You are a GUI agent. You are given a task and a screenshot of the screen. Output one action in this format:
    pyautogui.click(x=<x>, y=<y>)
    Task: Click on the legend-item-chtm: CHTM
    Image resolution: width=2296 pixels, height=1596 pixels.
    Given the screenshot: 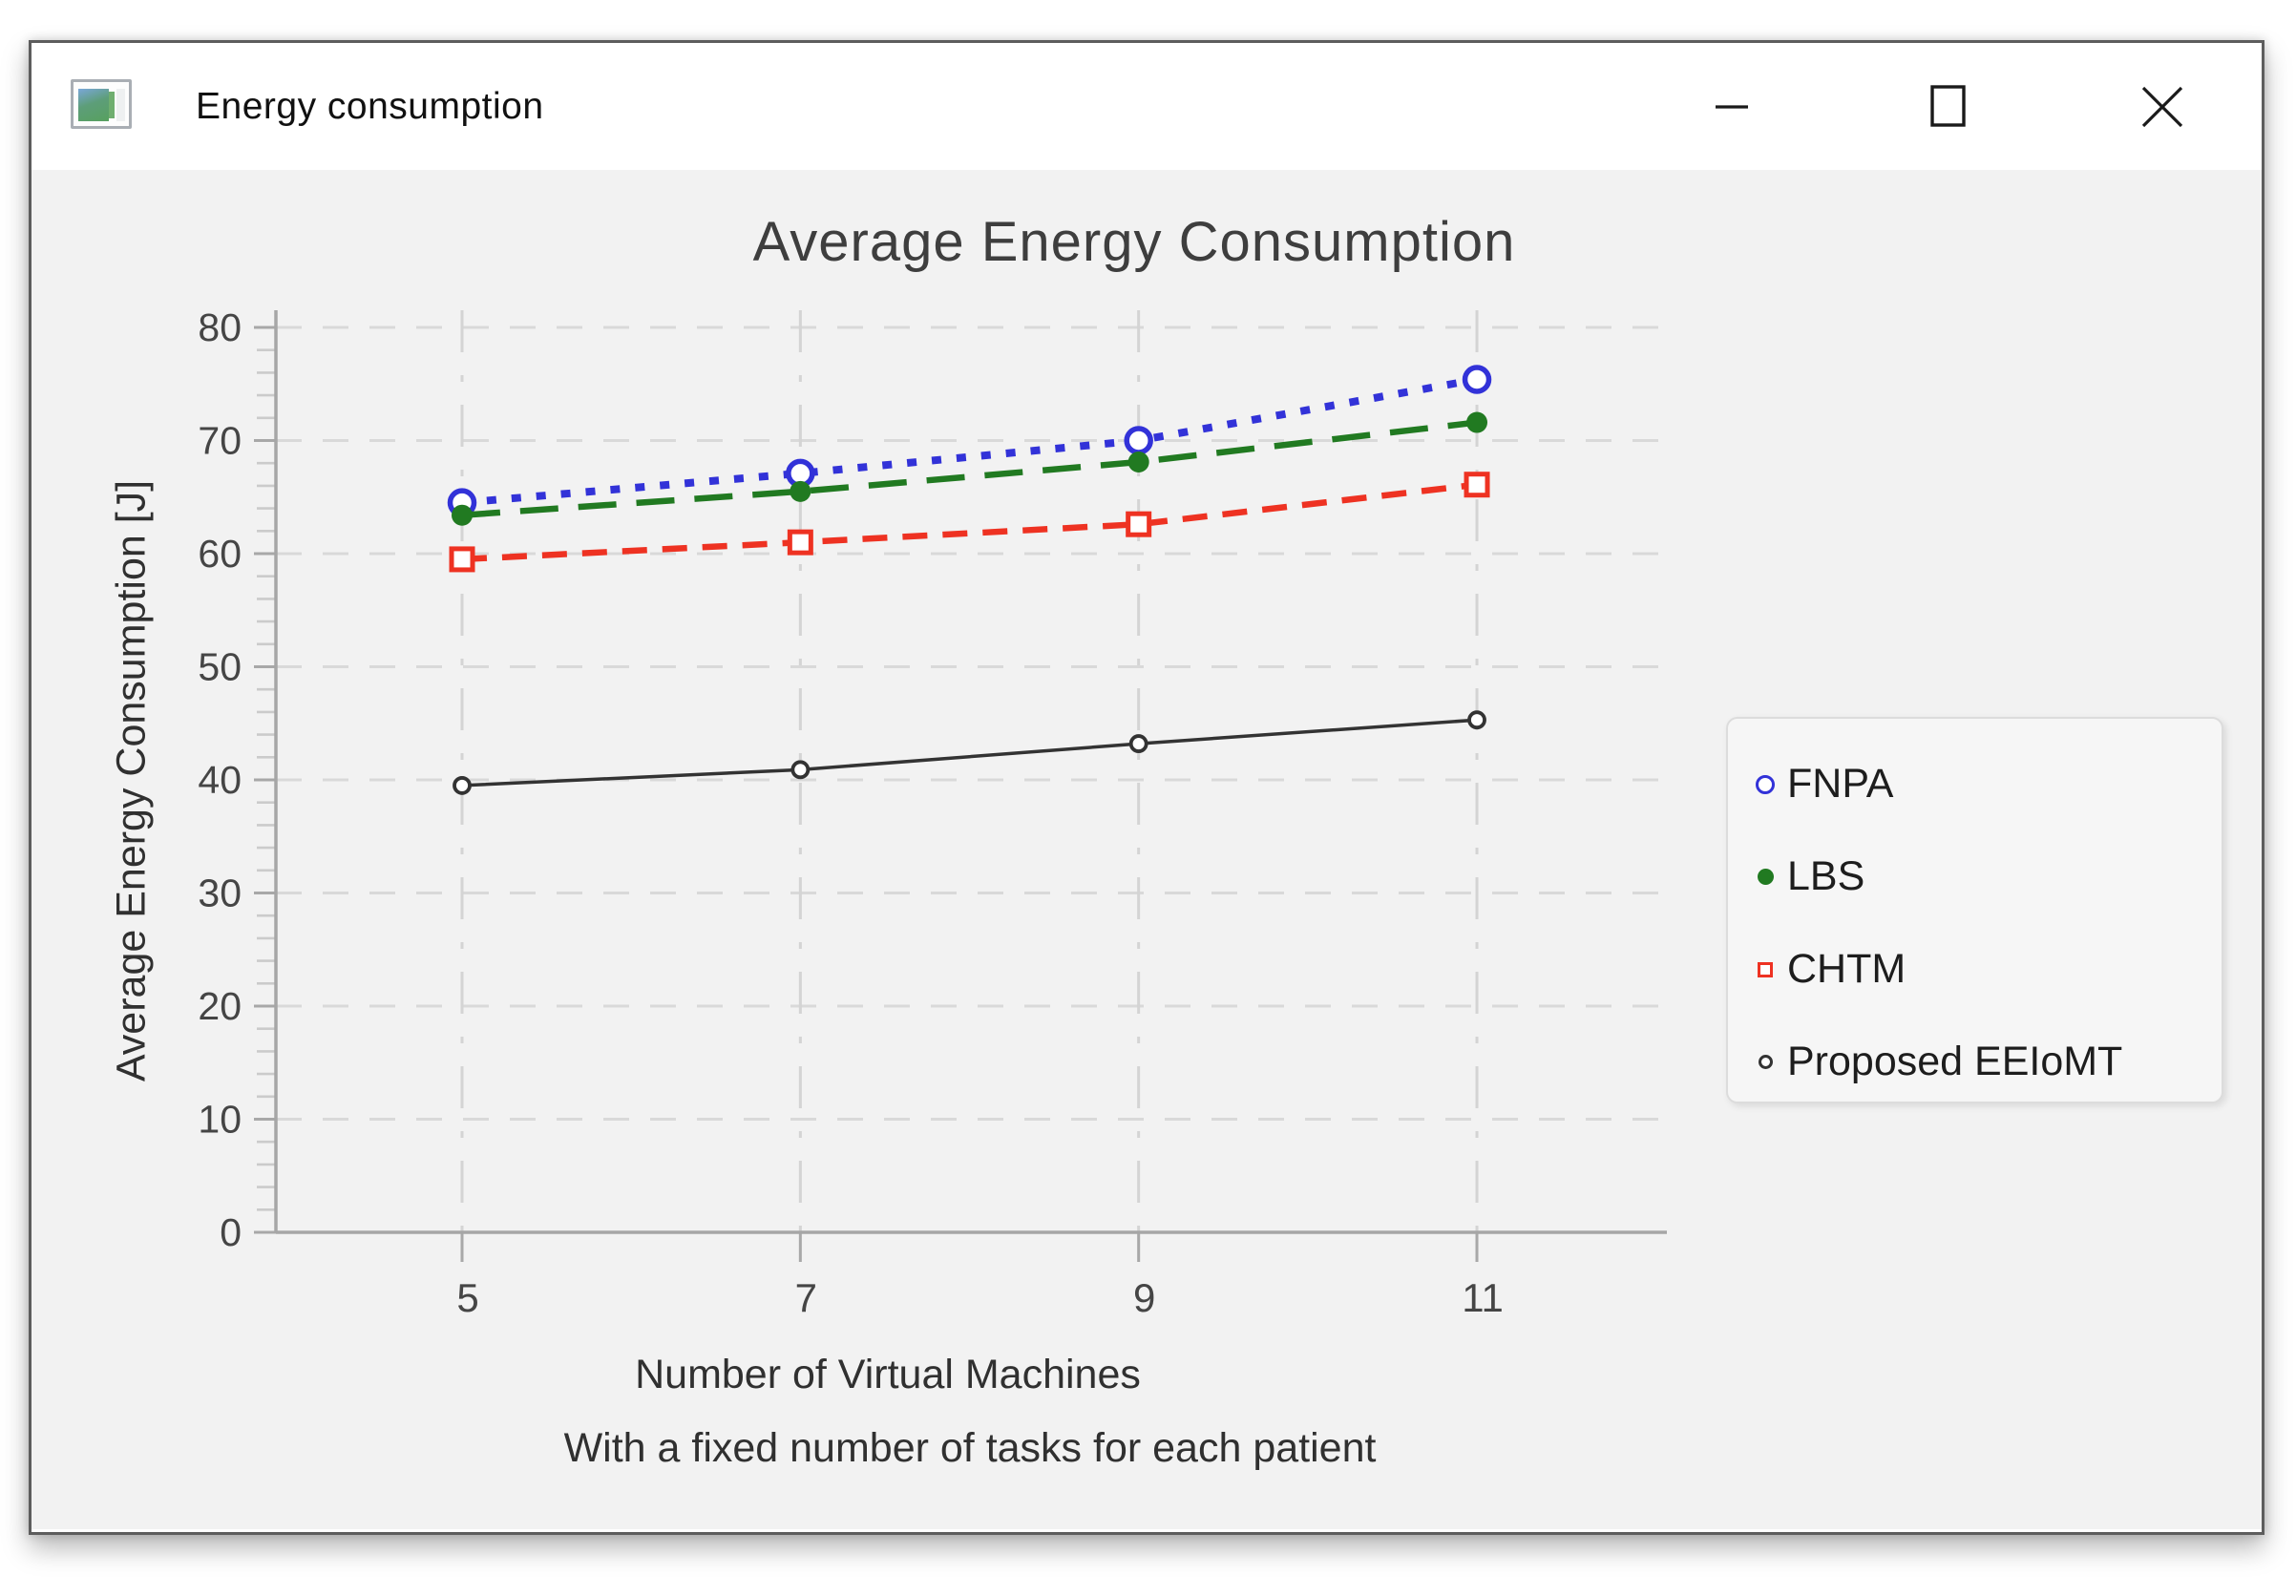 What is the action you would take?
    pyautogui.click(x=1975, y=970)
    